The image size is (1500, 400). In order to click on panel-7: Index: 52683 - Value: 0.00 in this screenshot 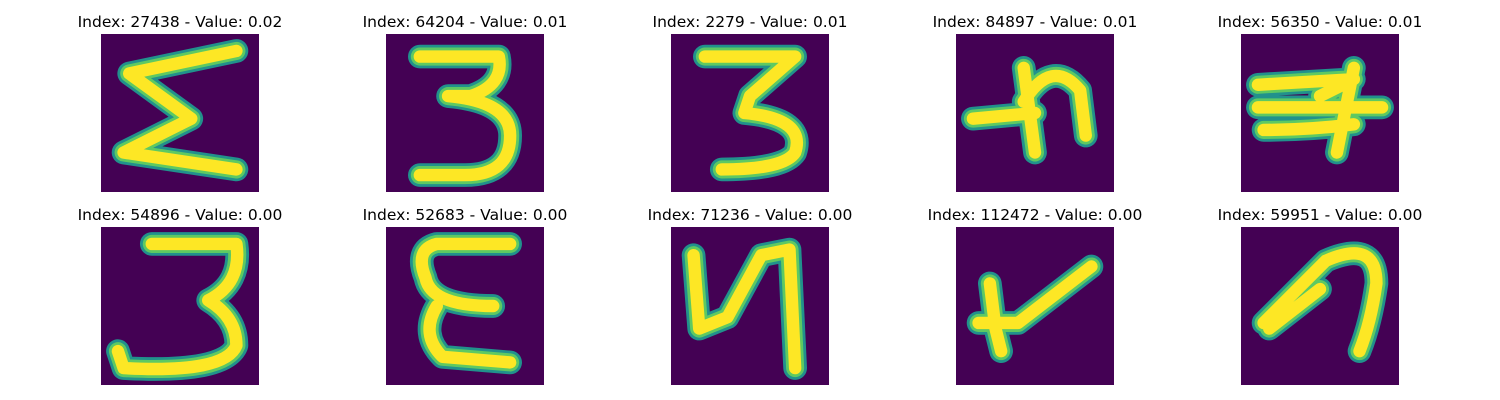, I will do `click(465, 300)`.